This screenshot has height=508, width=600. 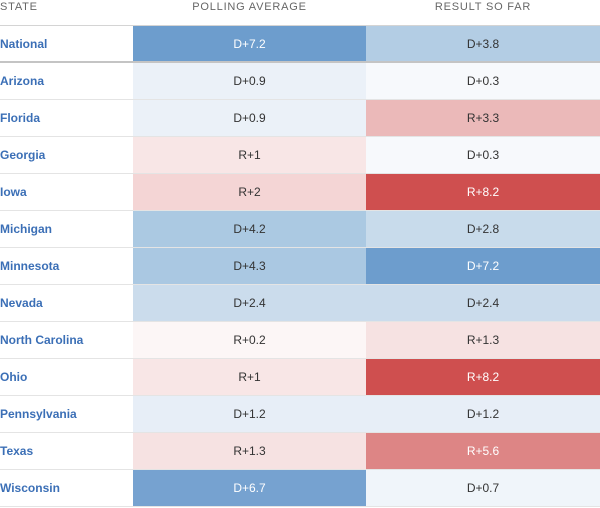 I want to click on state-name-link: Michigan, so click(x=26, y=229).